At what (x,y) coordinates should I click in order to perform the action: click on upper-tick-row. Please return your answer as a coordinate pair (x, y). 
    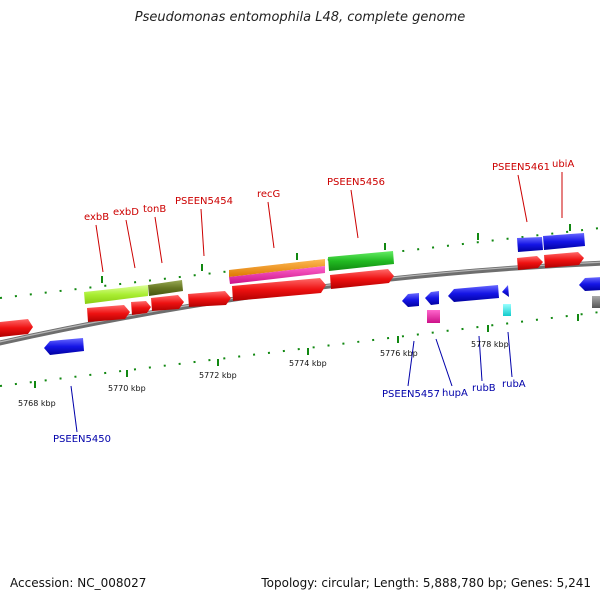
    Looking at the image, I should click on (300, 261).